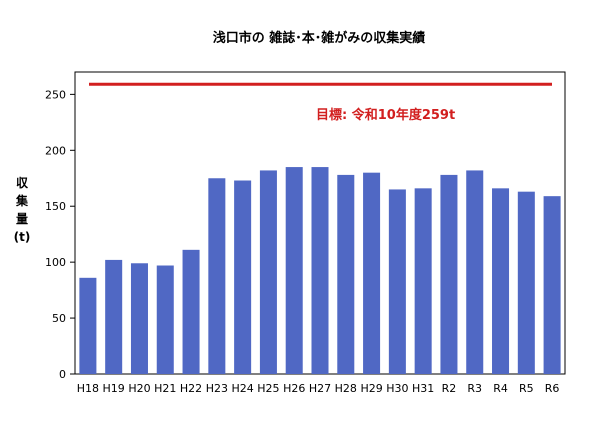 Image resolution: width=599 pixels, height=422 pixels. Describe the element at coordinates (55, 206) in the screenshot. I see `y-tick-label: 150` at that location.